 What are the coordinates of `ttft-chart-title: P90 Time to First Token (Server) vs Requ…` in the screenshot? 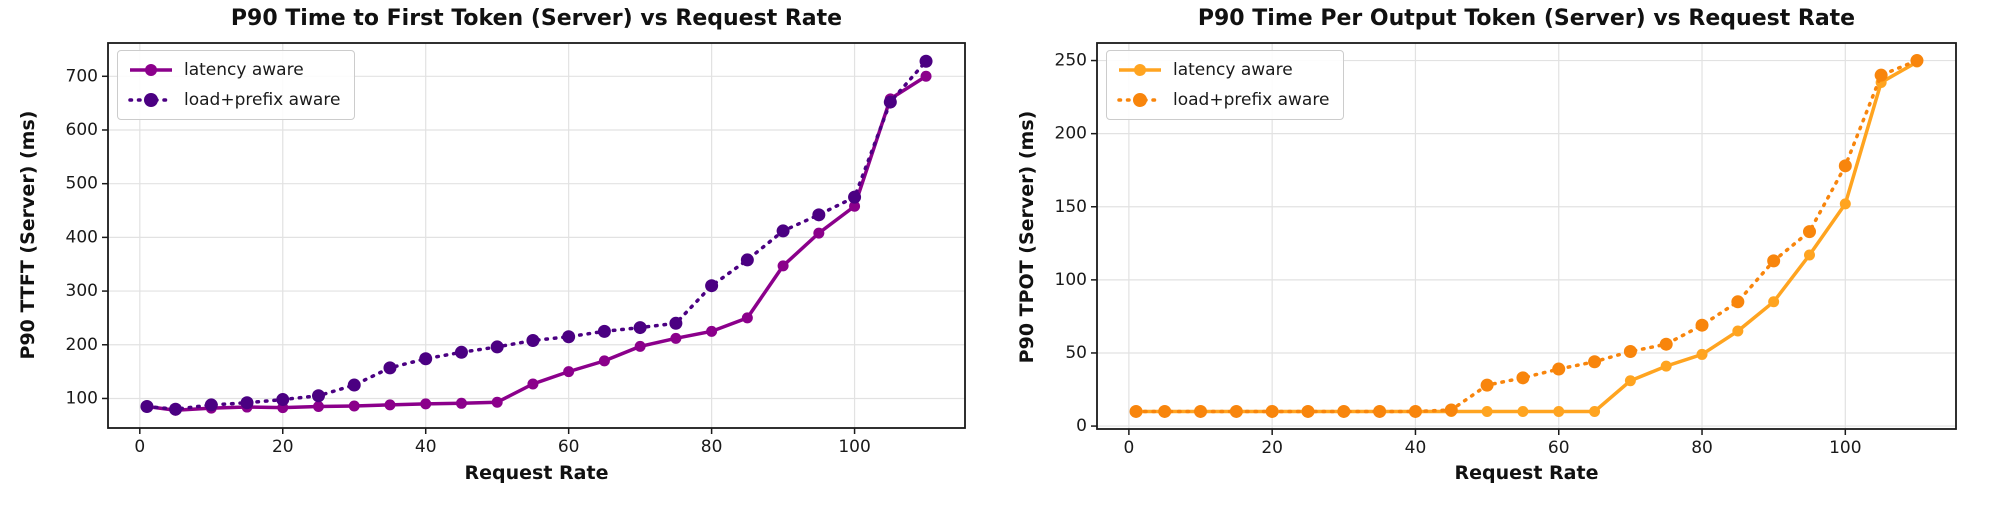 It's located at (536, 18).